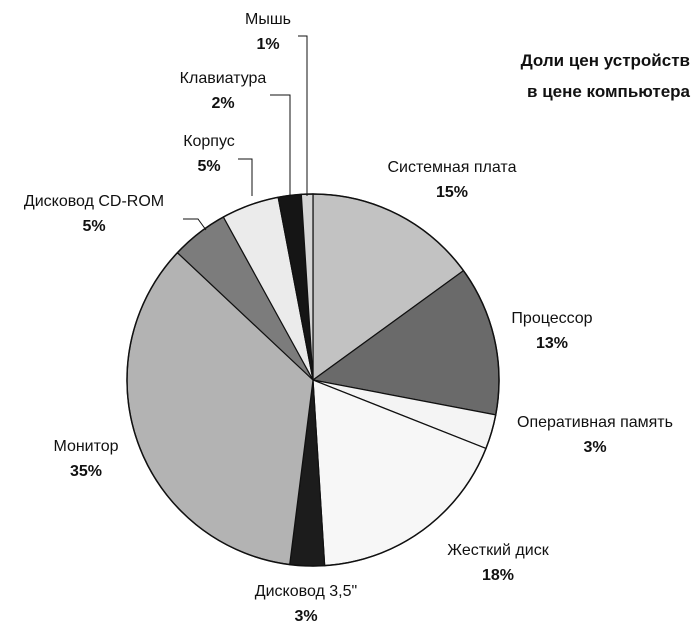 This screenshot has width=700, height=637. What do you see at coordinates (452, 167) in the screenshot?
I see `slice-label: Системная плата` at bounding box center [452, 167].